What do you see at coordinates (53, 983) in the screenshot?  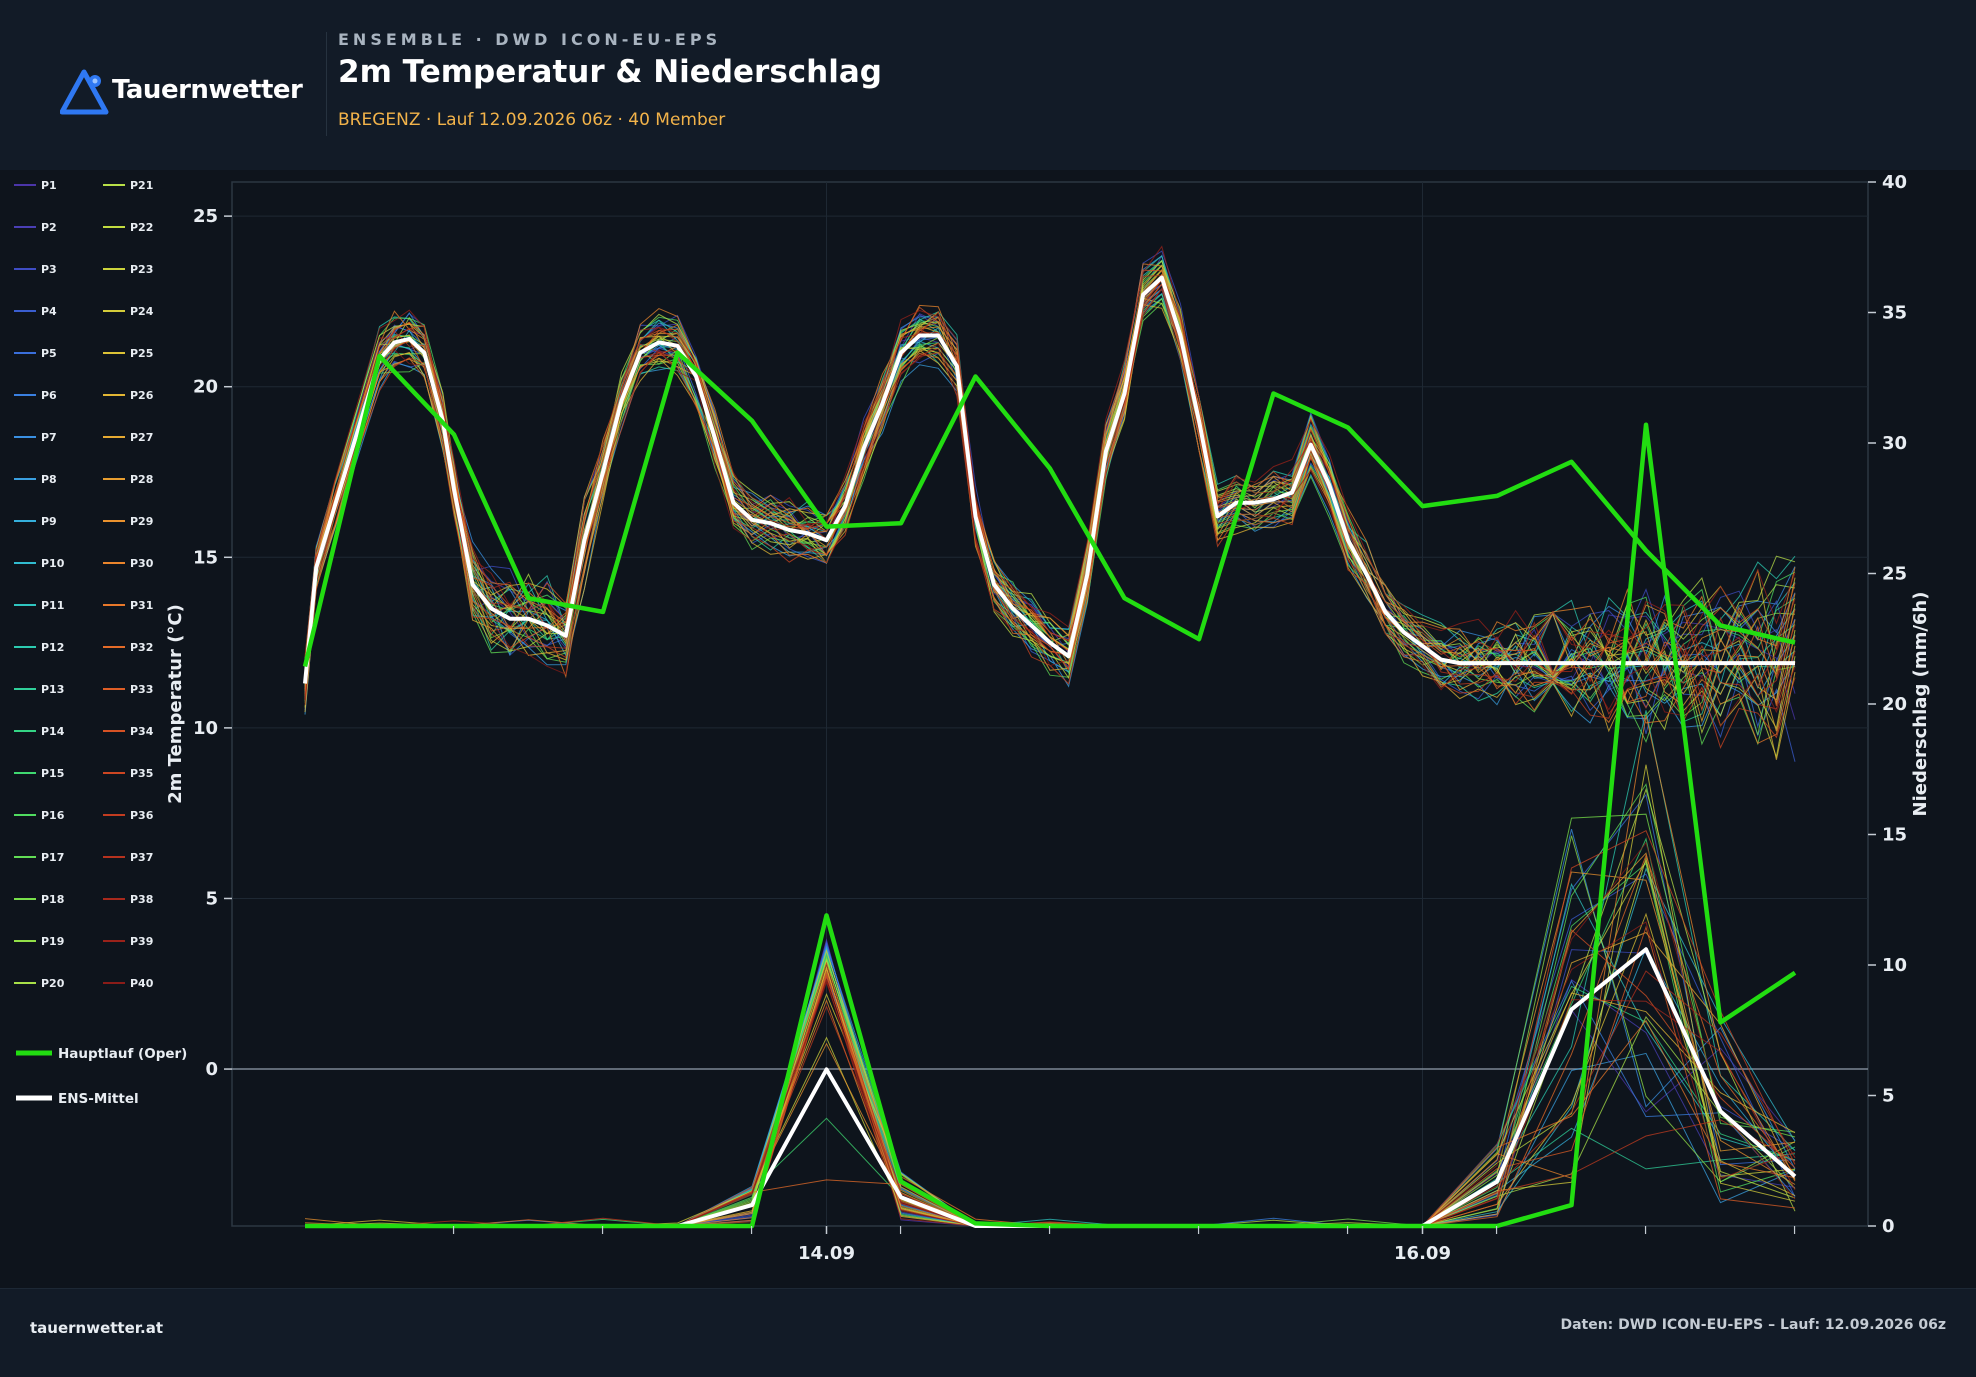 I see `legend-label: P20` at bounding box center [53, 983].